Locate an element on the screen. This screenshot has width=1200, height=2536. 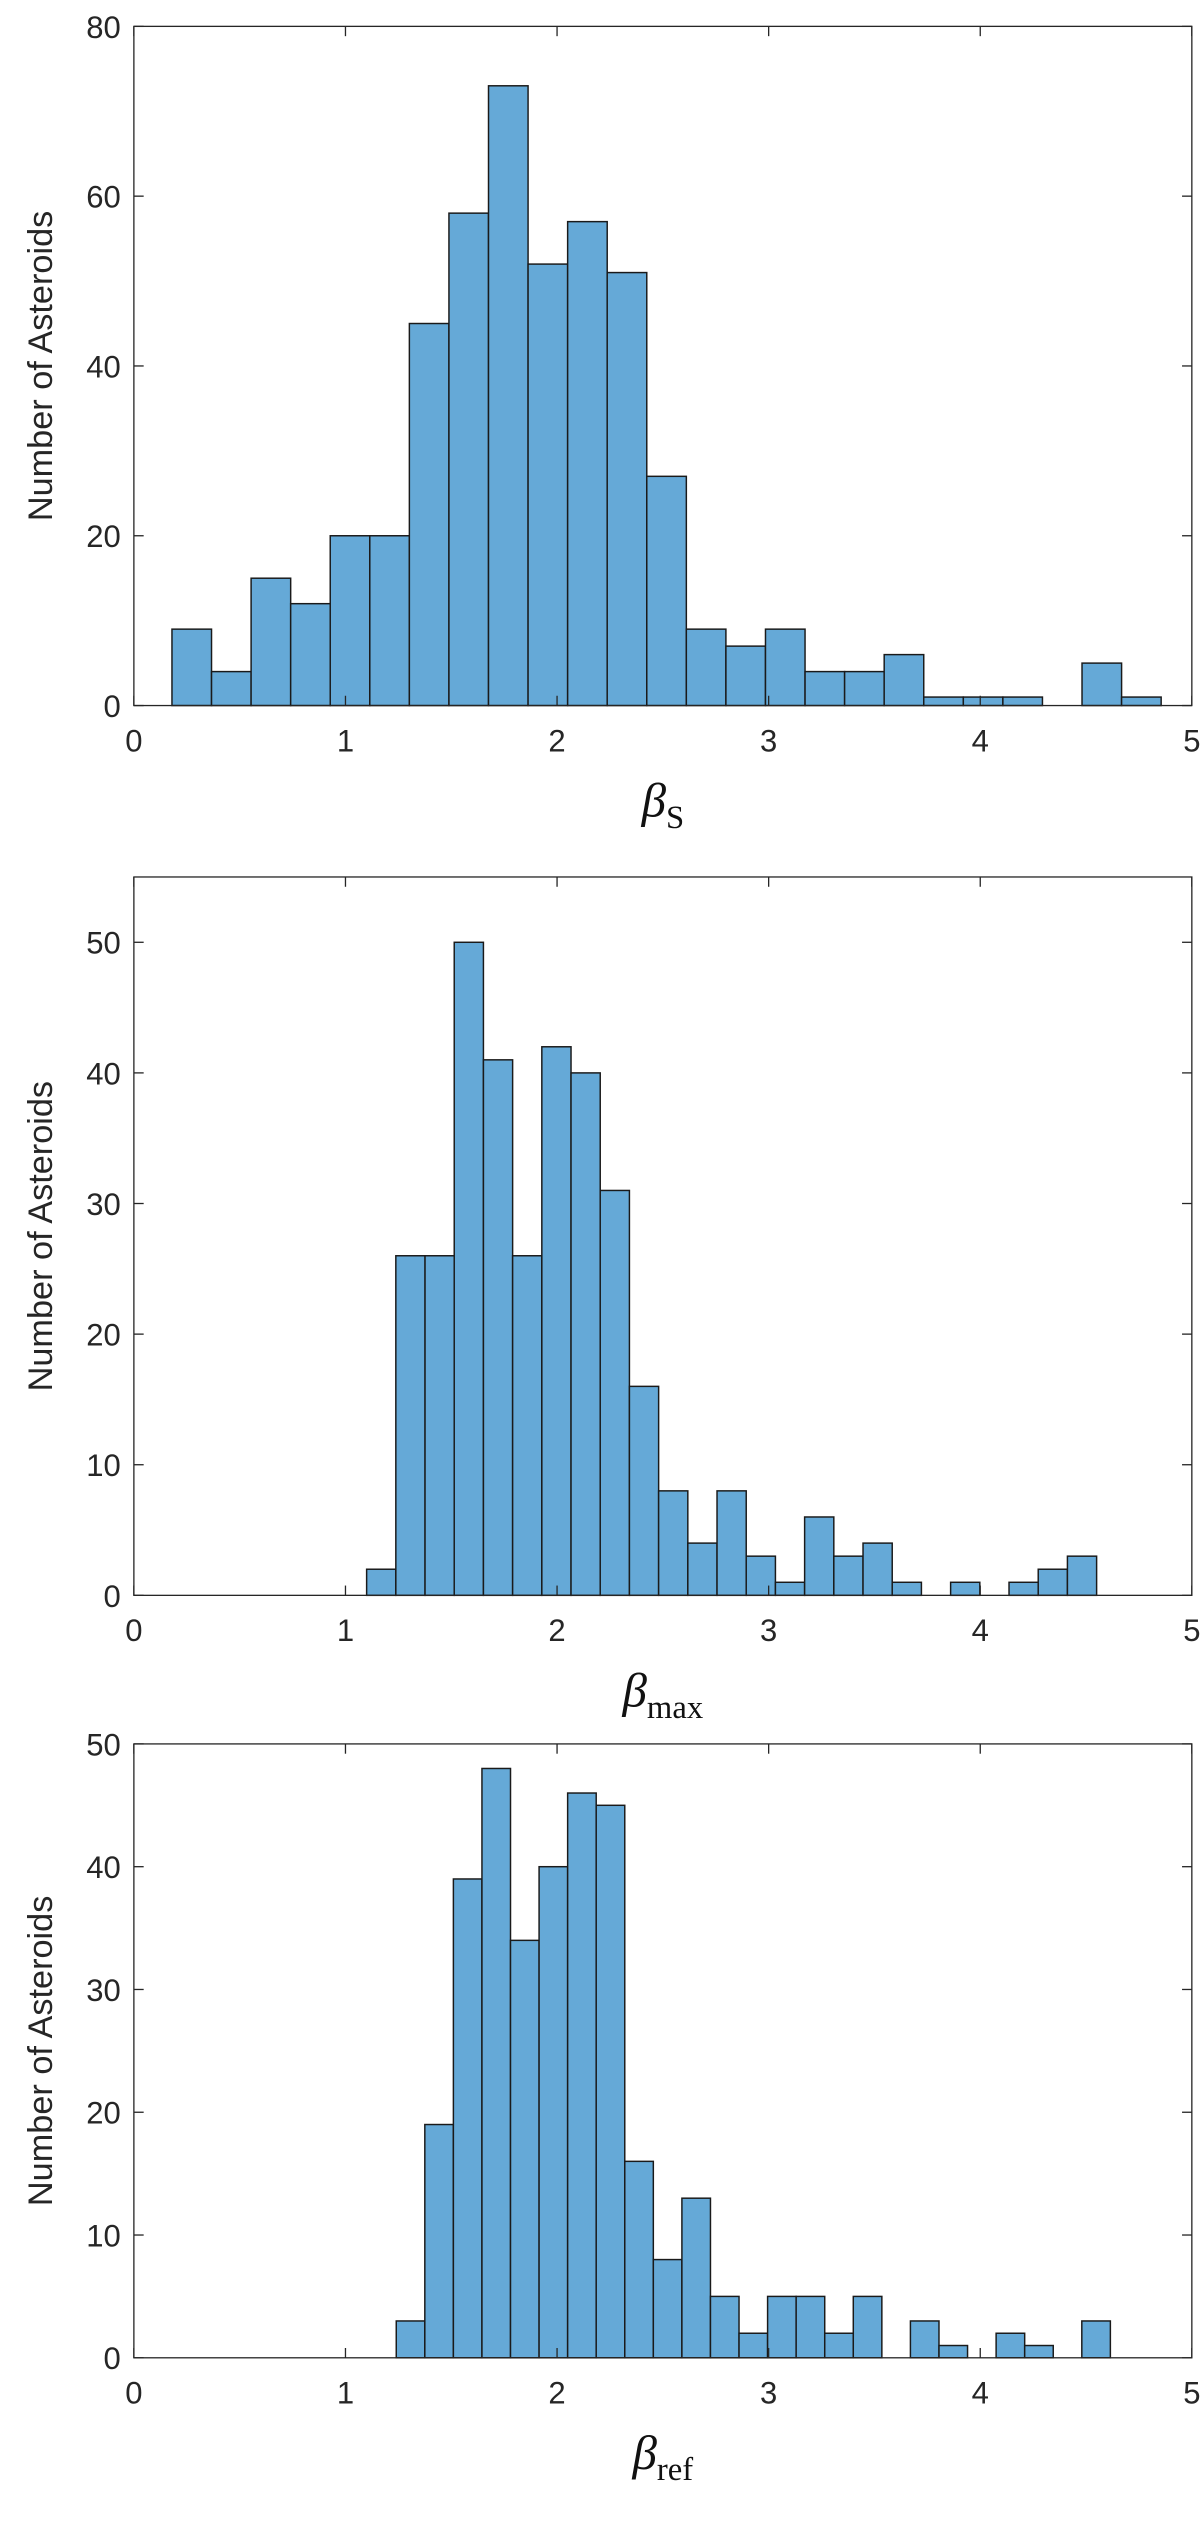
x-axis-label: βmax is located at coordinates (663, 1693).